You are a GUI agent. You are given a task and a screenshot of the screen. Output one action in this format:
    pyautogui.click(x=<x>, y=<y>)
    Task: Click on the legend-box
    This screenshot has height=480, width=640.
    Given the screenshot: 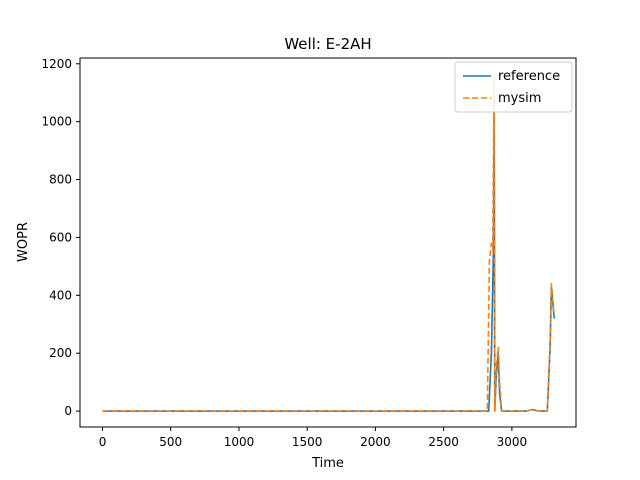 What is the action you would take?
    pyautogui.click(x=513, y=87)
    